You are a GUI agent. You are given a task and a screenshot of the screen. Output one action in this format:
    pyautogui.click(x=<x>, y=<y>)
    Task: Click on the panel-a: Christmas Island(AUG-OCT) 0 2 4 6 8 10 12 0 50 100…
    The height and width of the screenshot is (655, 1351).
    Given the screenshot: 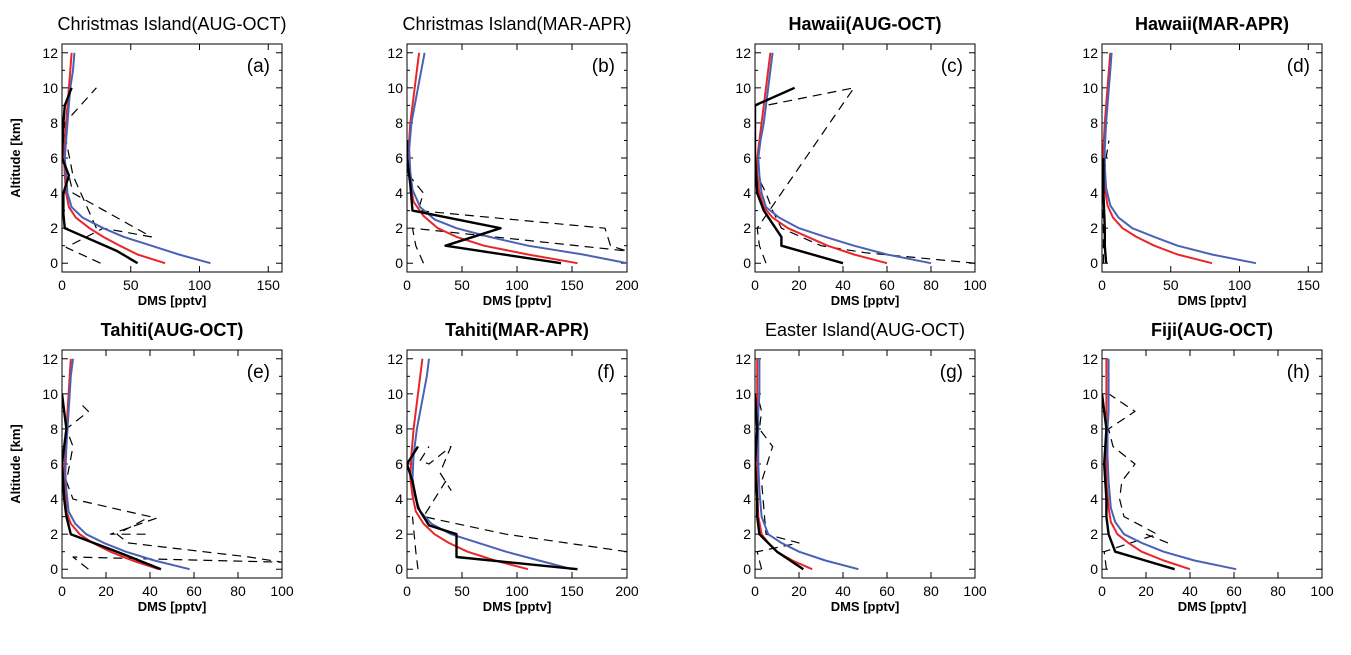 What is the action you would take?
    pyautogui.click(x=147, y=161)
    